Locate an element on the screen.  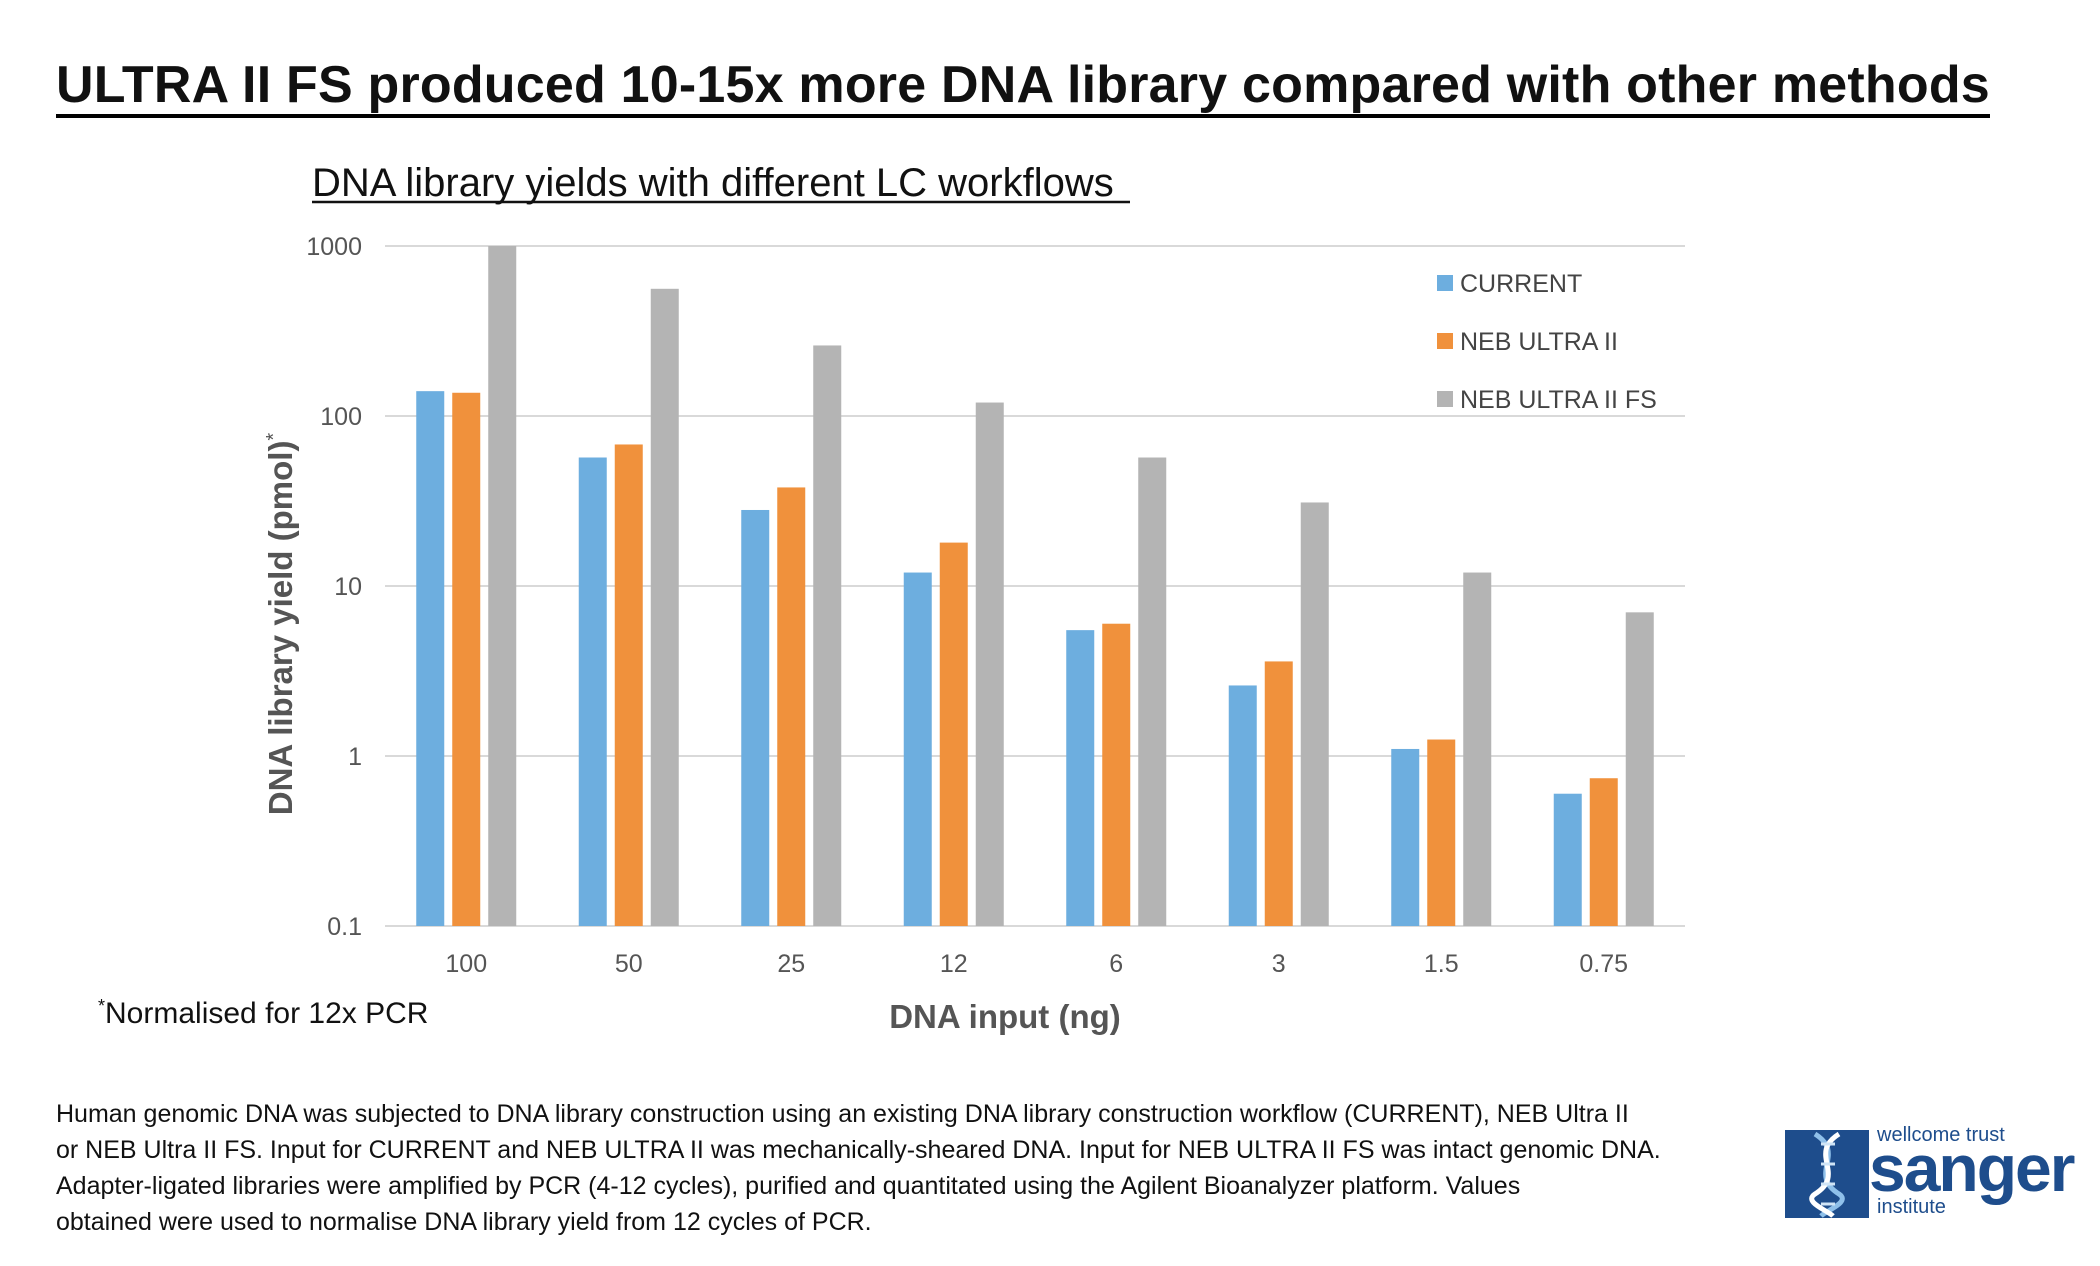
x-tick-label: 12 is located at coordinates (954, 964).